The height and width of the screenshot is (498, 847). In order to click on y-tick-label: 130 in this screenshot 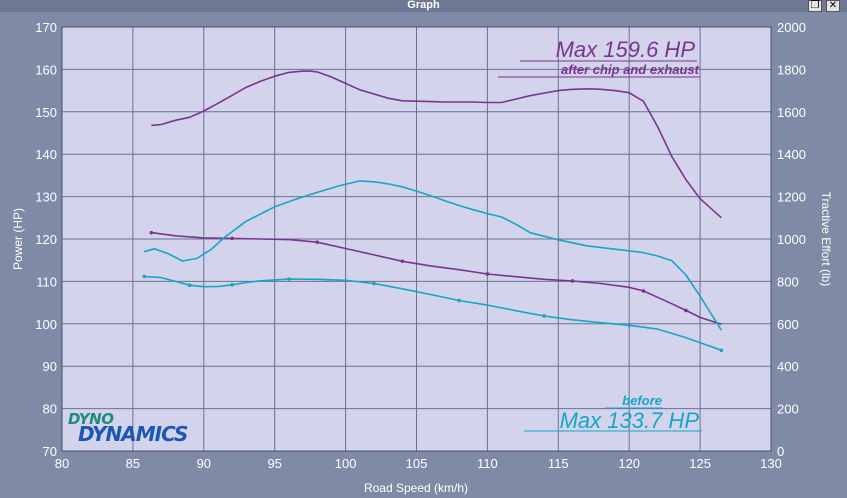, I will do `click(46, 197)`.